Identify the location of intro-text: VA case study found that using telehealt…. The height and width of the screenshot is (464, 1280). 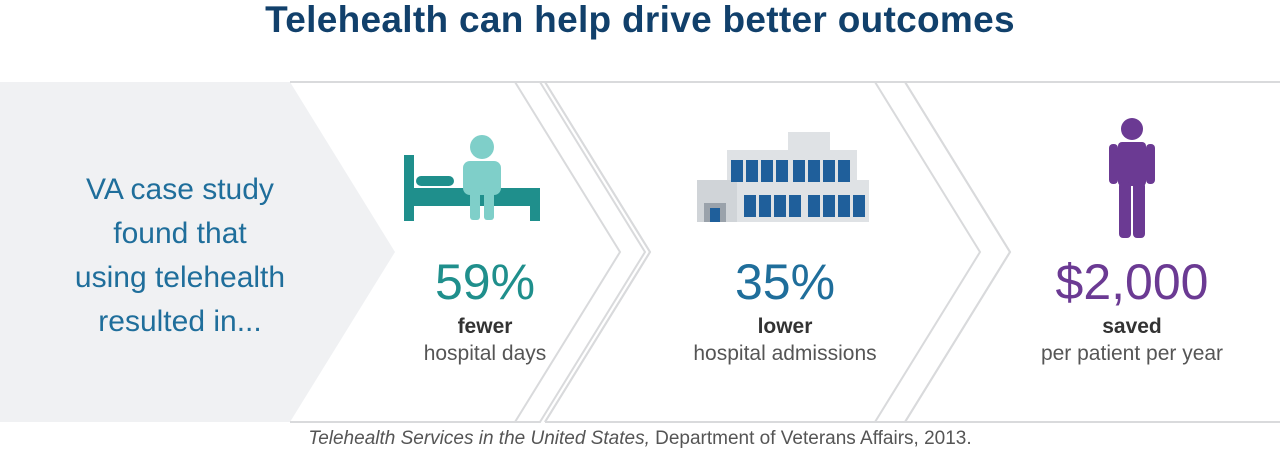
(180, 256).